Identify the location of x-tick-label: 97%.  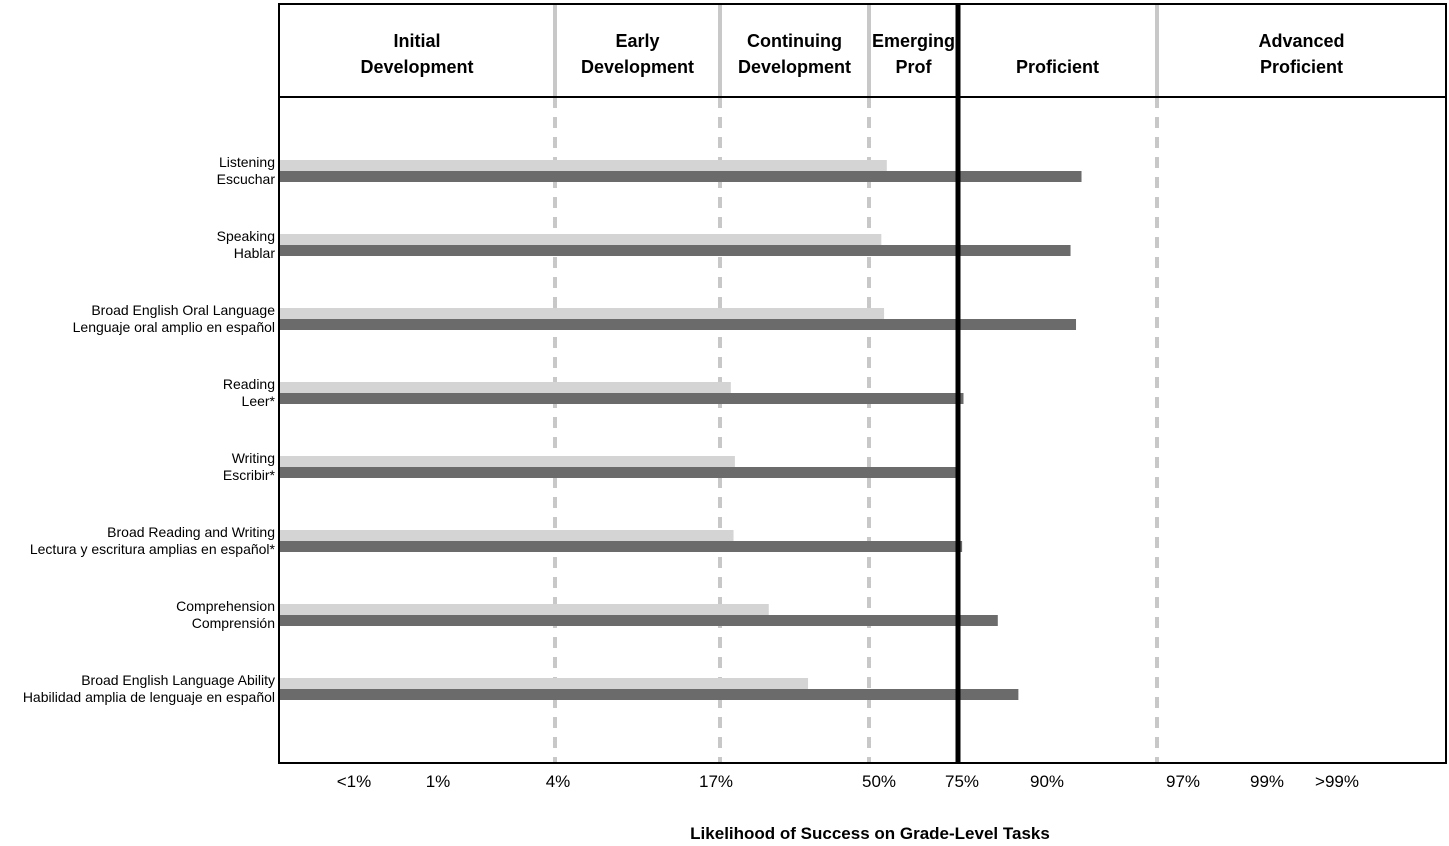
(1183, 781).